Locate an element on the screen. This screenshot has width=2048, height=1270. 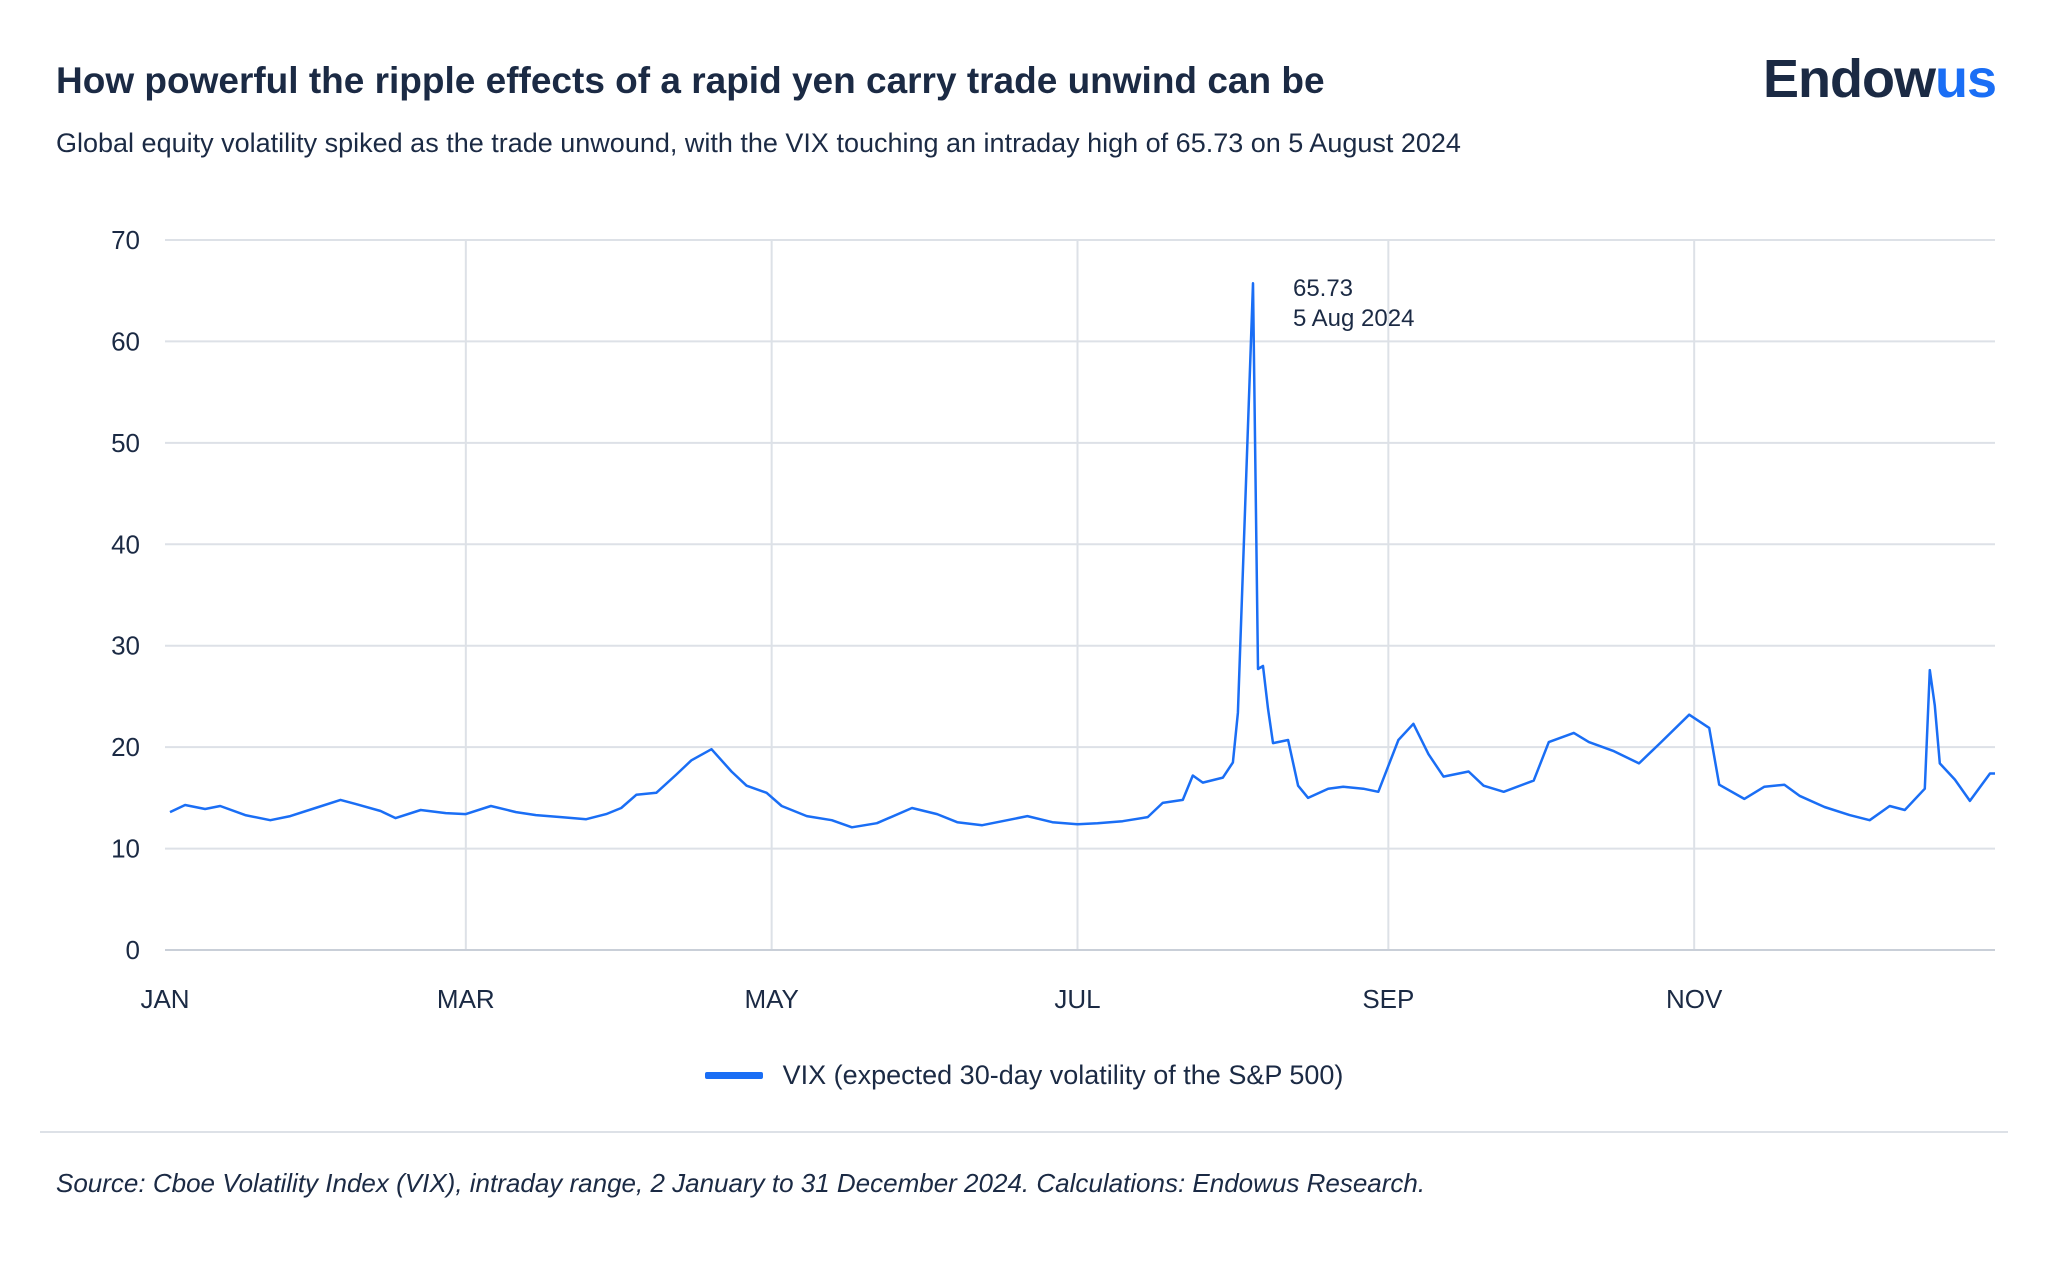
endowus-logo: Endowus is located at coordinates (1879, 79).